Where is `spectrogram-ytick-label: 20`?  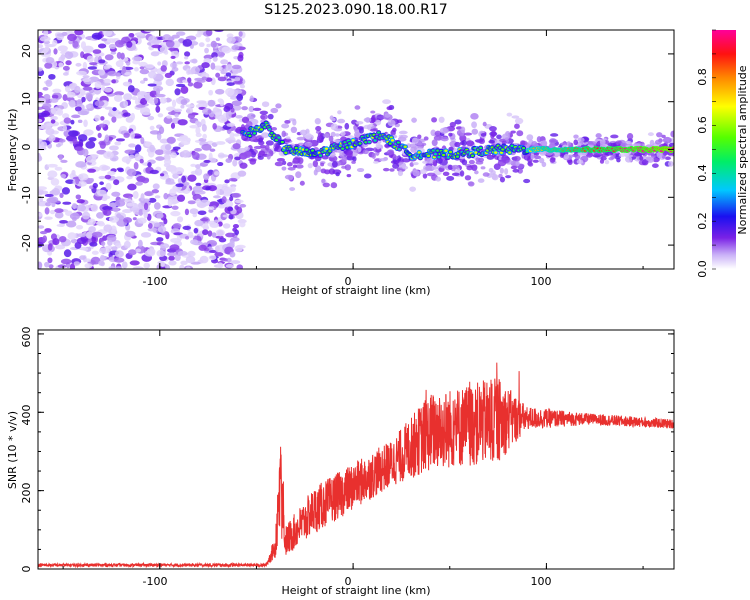 spectrogram-ytick-label: 20 is located at coordinates (26, 51).